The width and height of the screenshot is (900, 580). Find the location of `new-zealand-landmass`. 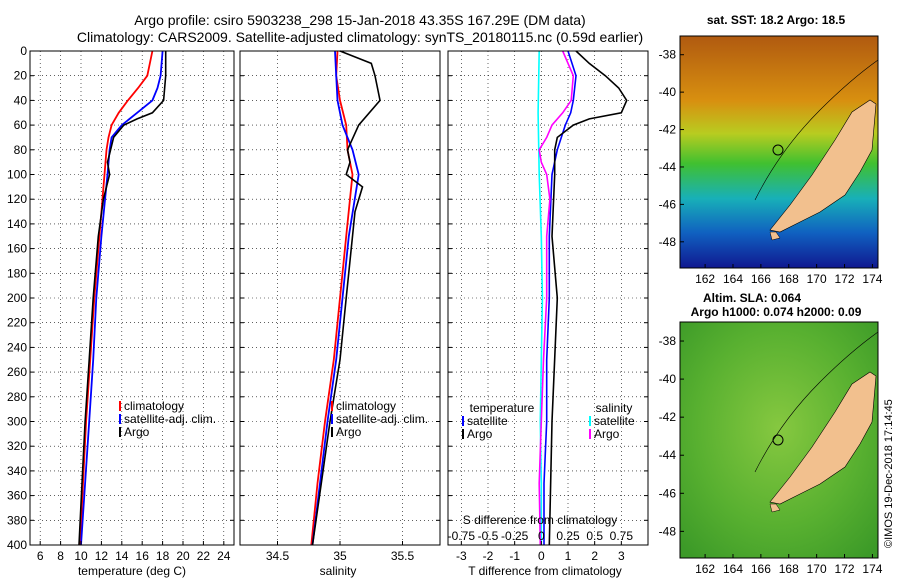

new-zealand-landmass is located at coordinates (823, 166).